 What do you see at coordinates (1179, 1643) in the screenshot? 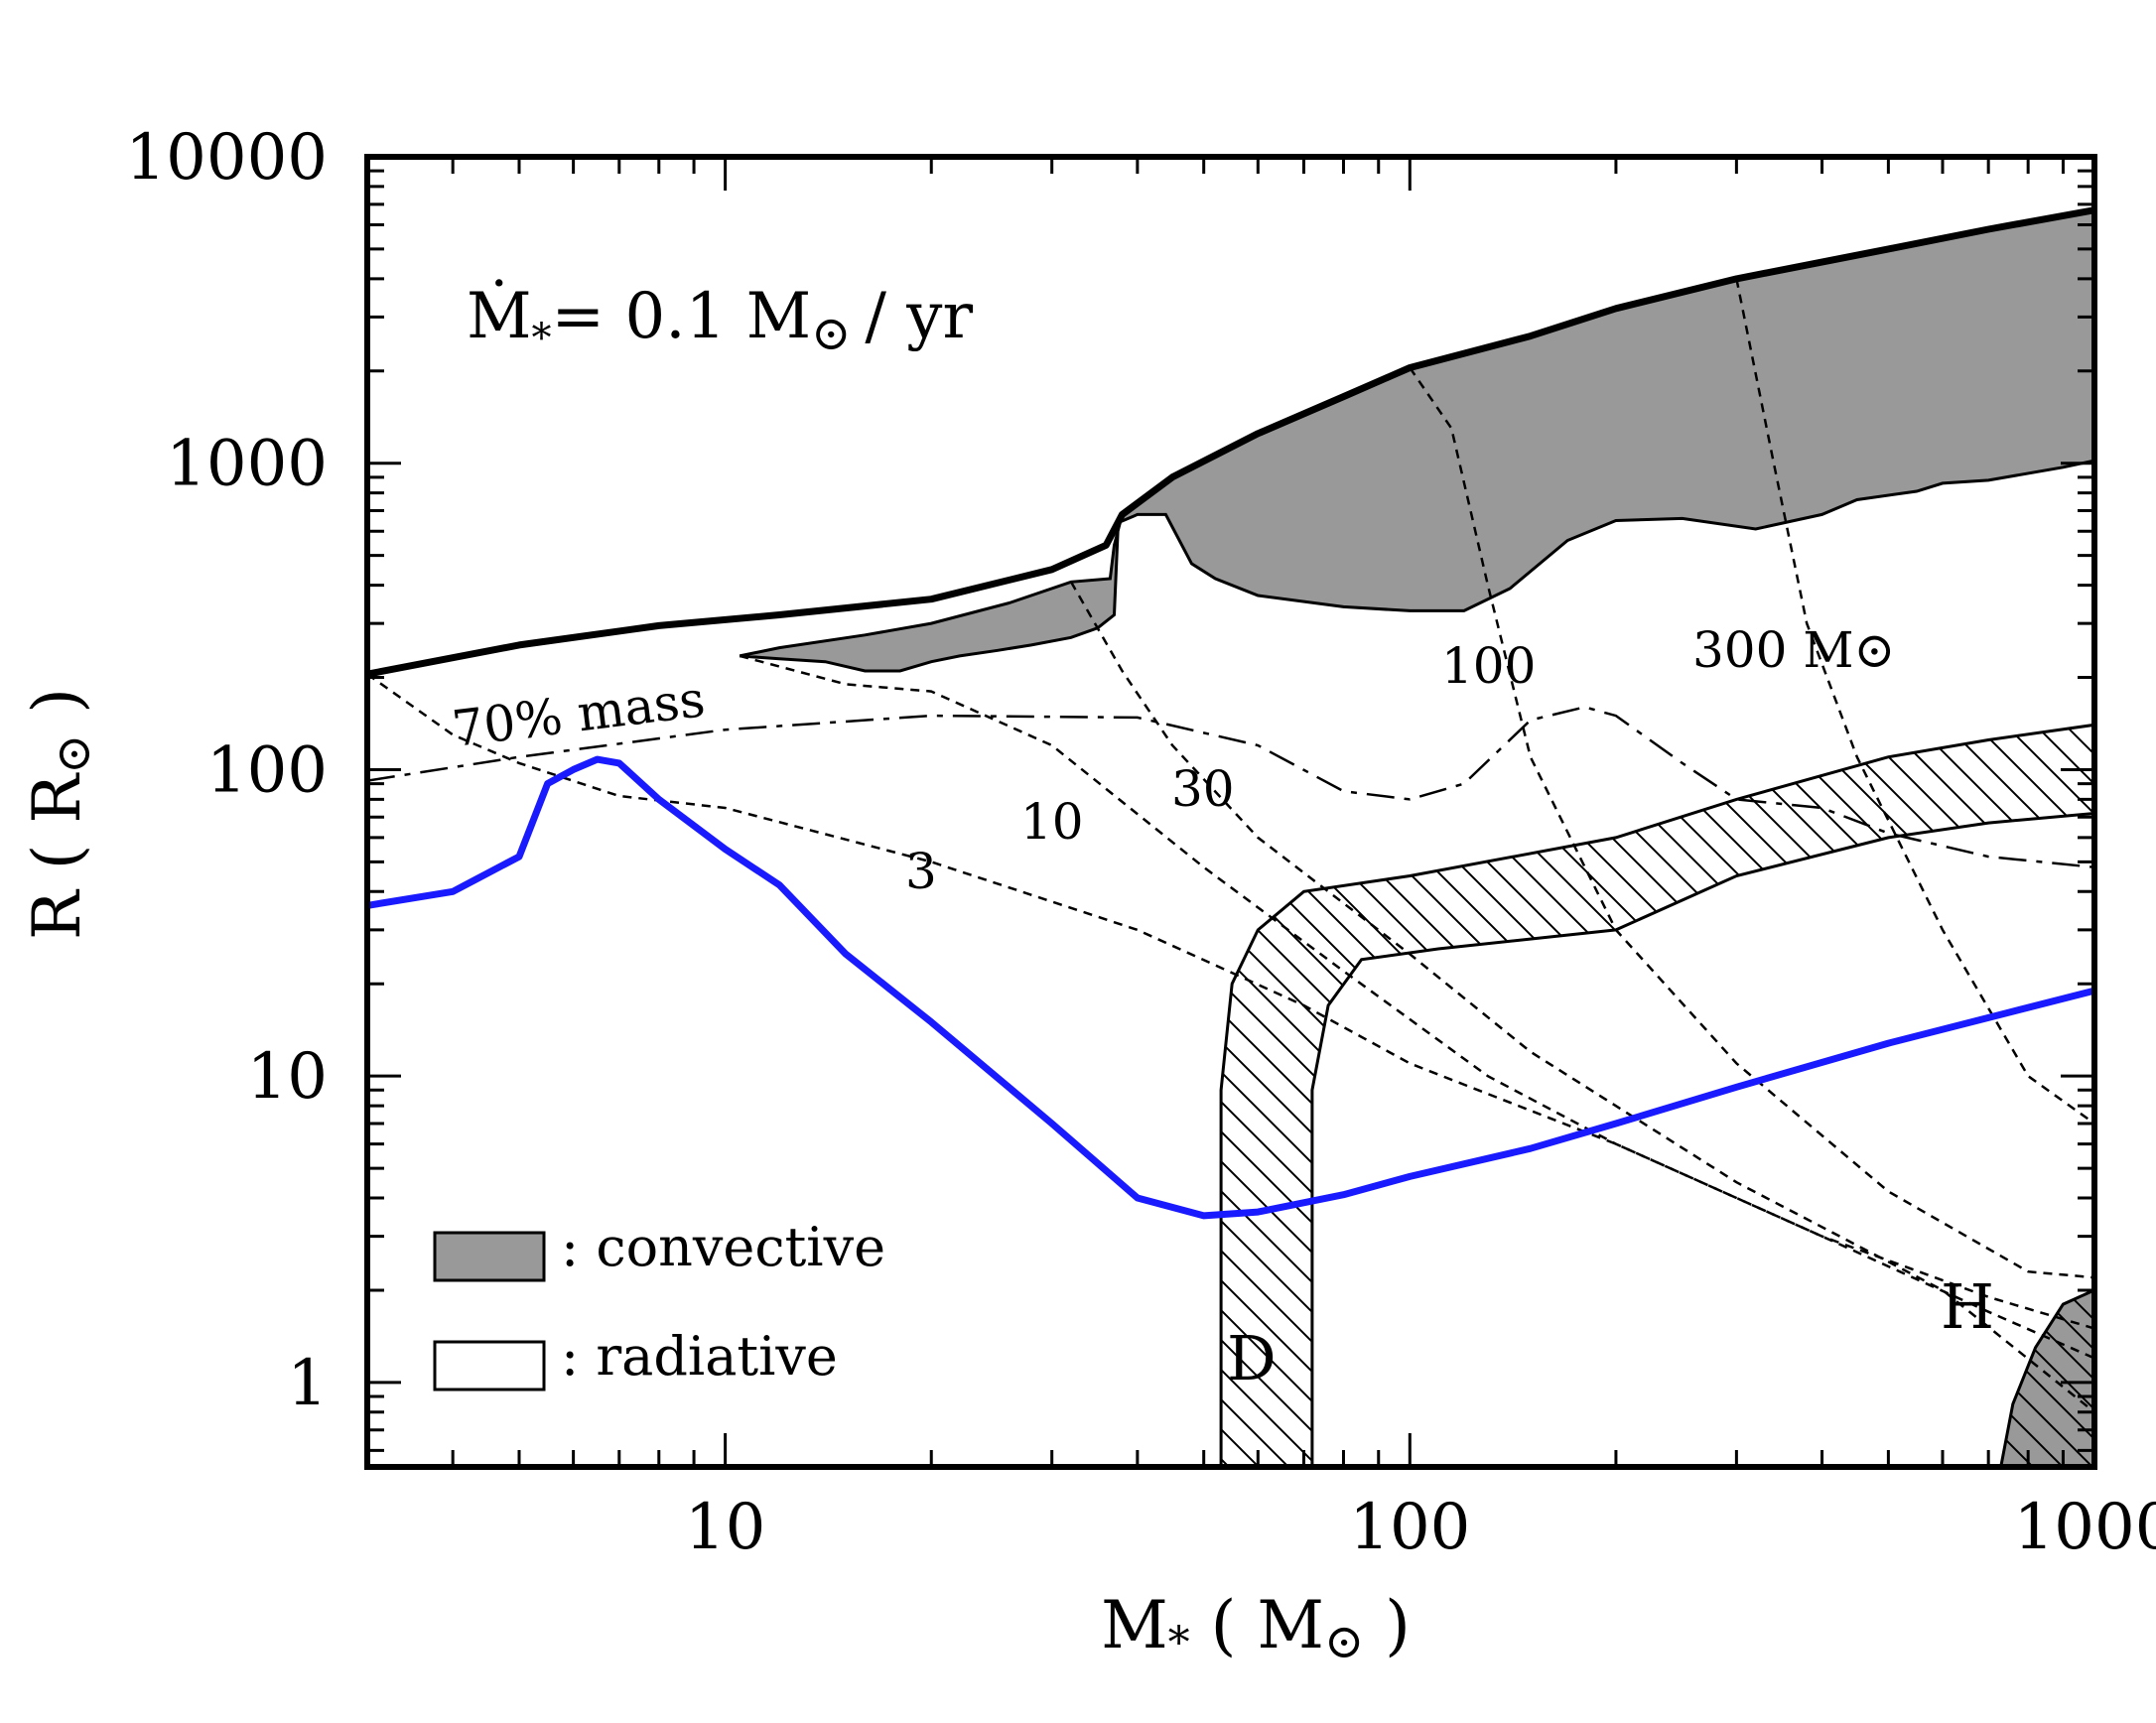
I see `x-axis-subscript: *` at bounding box center [1179, 1643].